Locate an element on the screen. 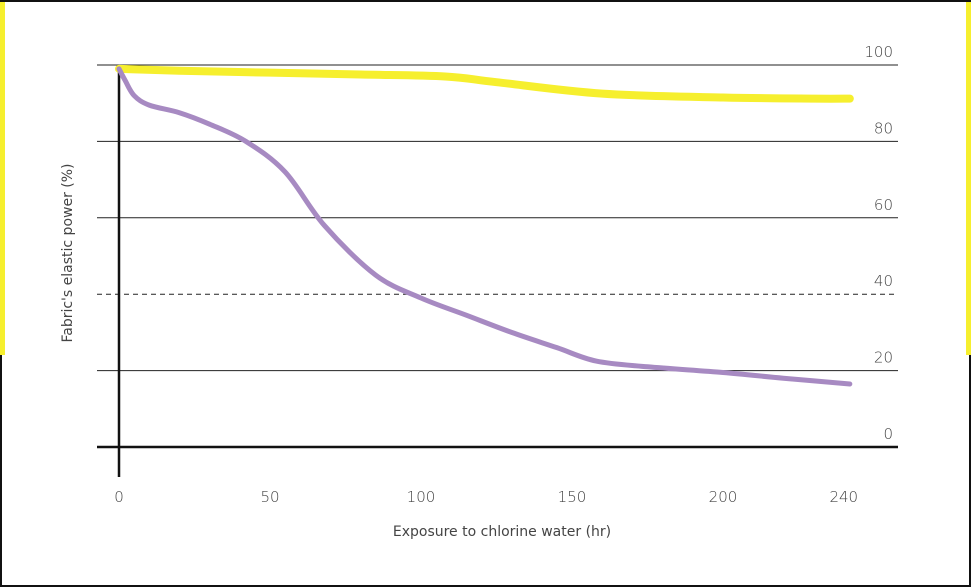  y-tick-label-80: 80 is located at coordinates (883, 128).